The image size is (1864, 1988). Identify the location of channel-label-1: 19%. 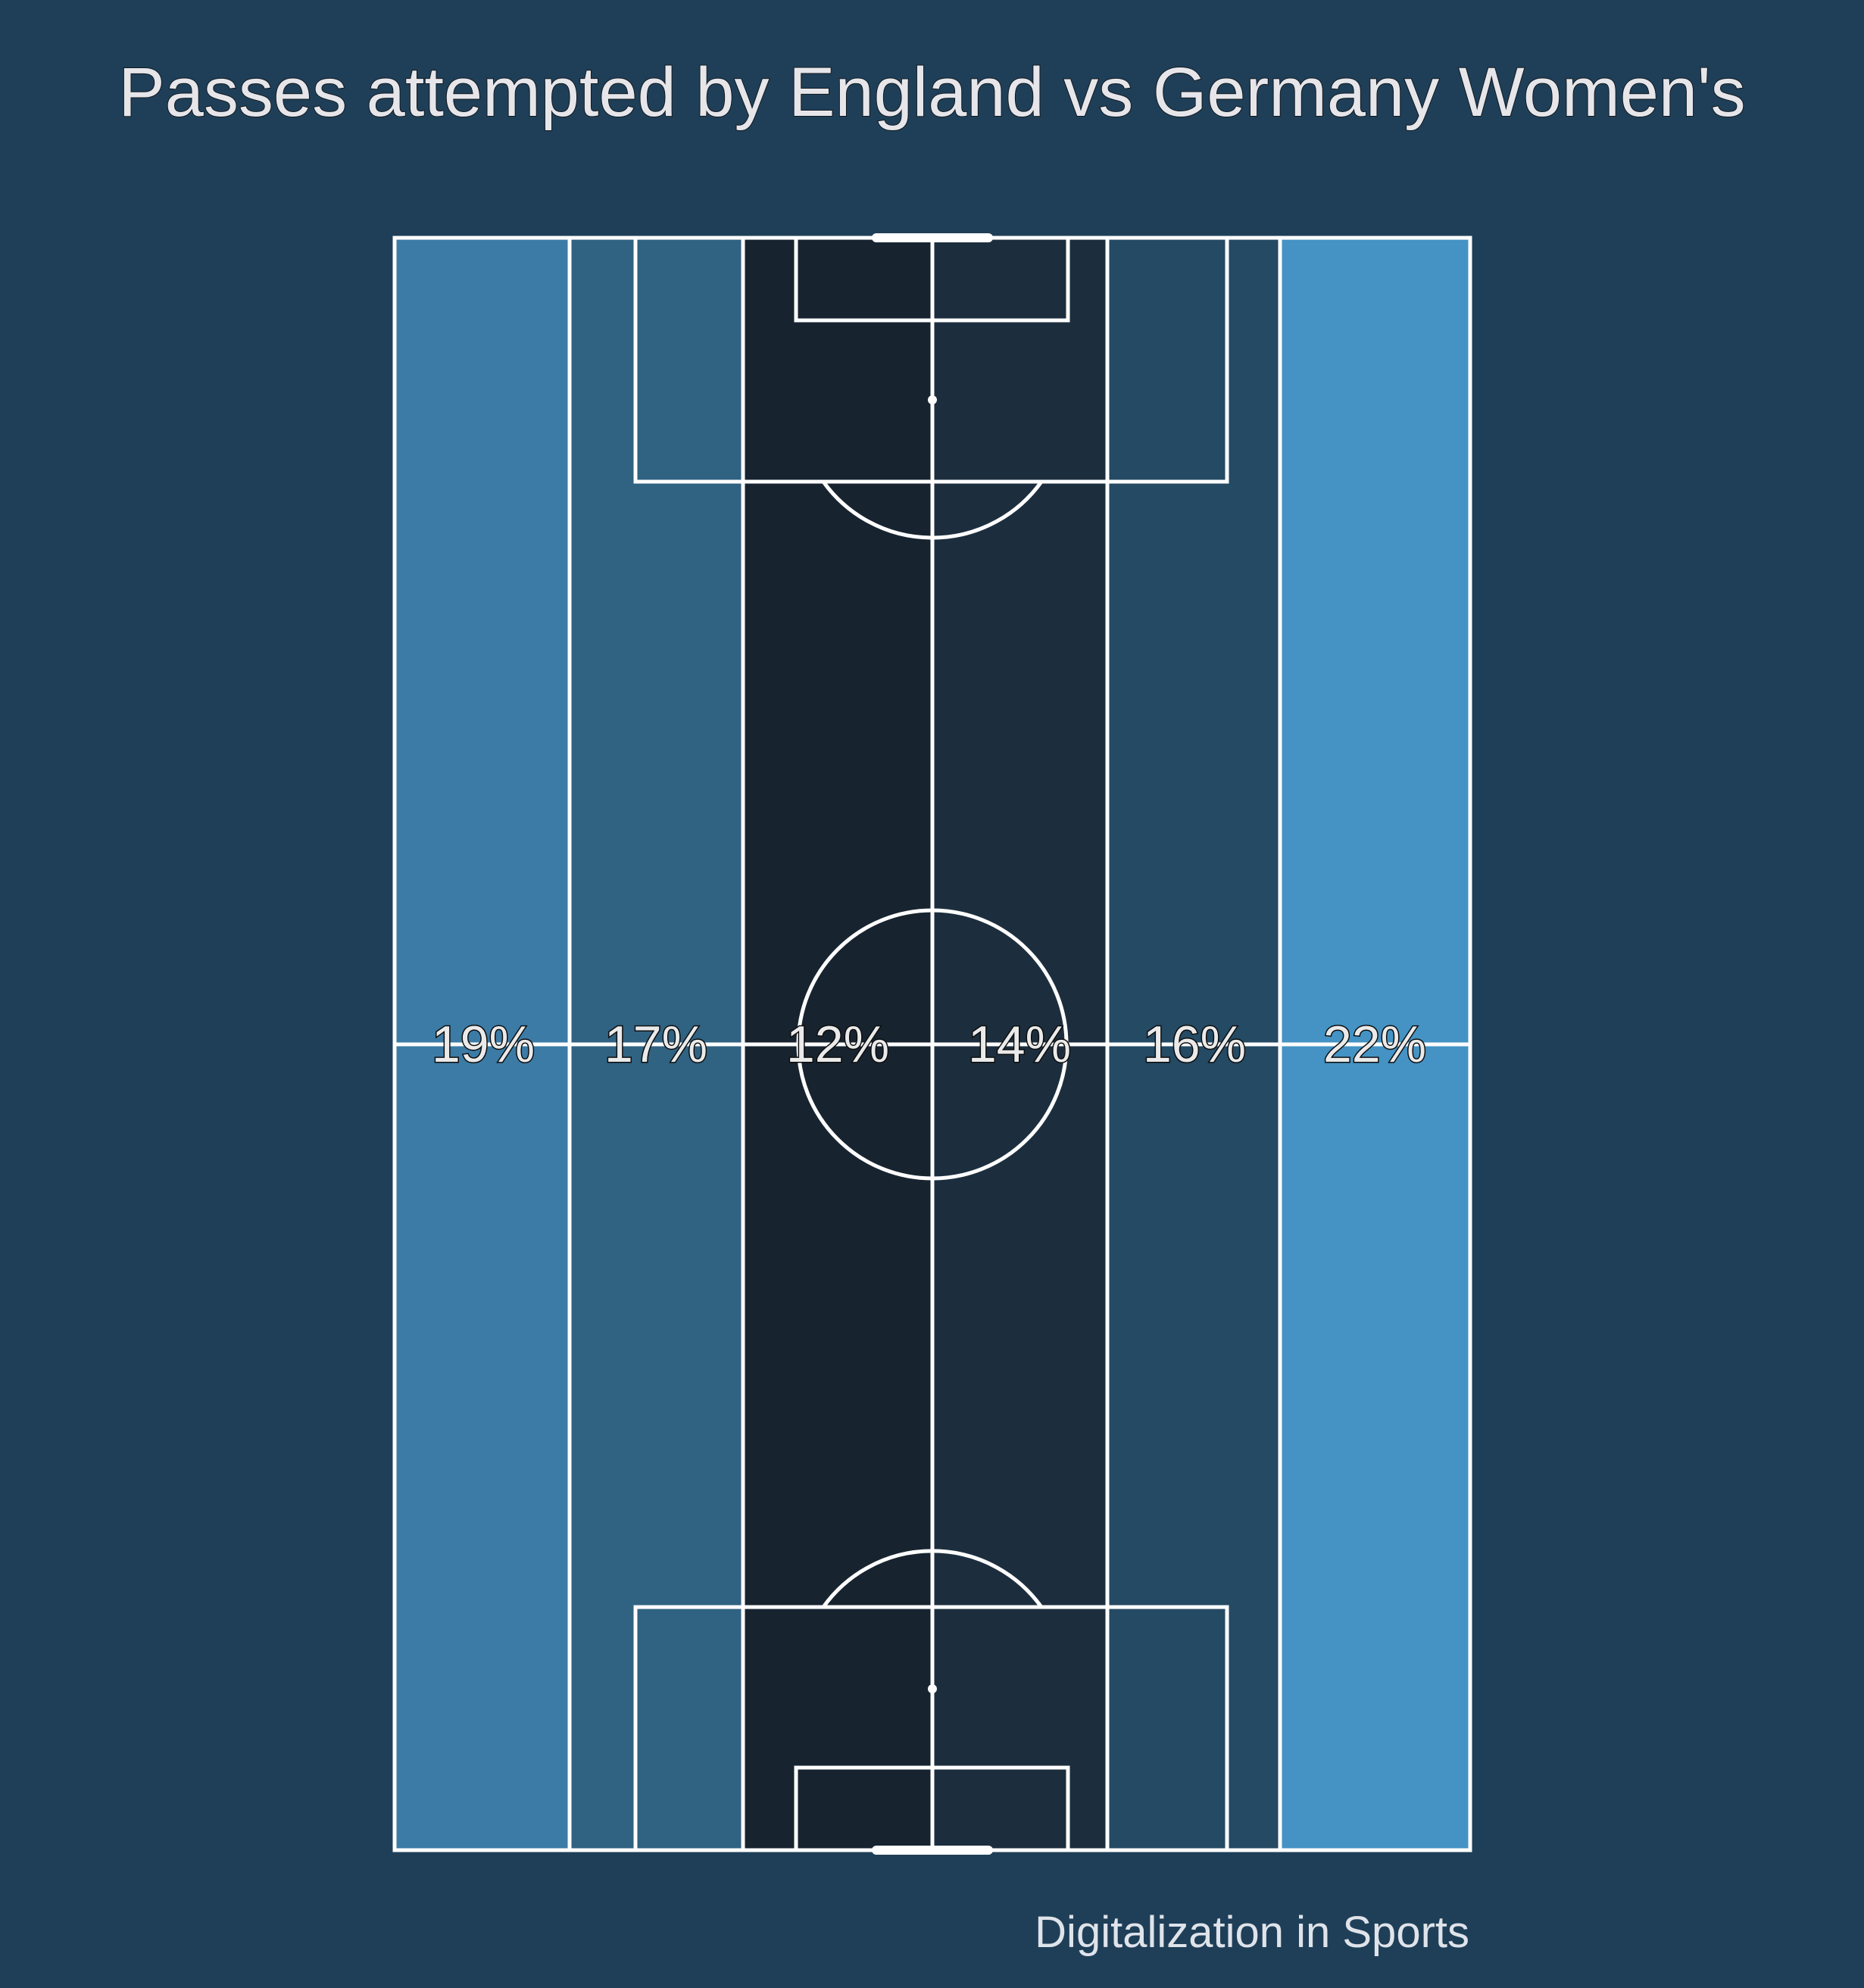
(484, 1044).